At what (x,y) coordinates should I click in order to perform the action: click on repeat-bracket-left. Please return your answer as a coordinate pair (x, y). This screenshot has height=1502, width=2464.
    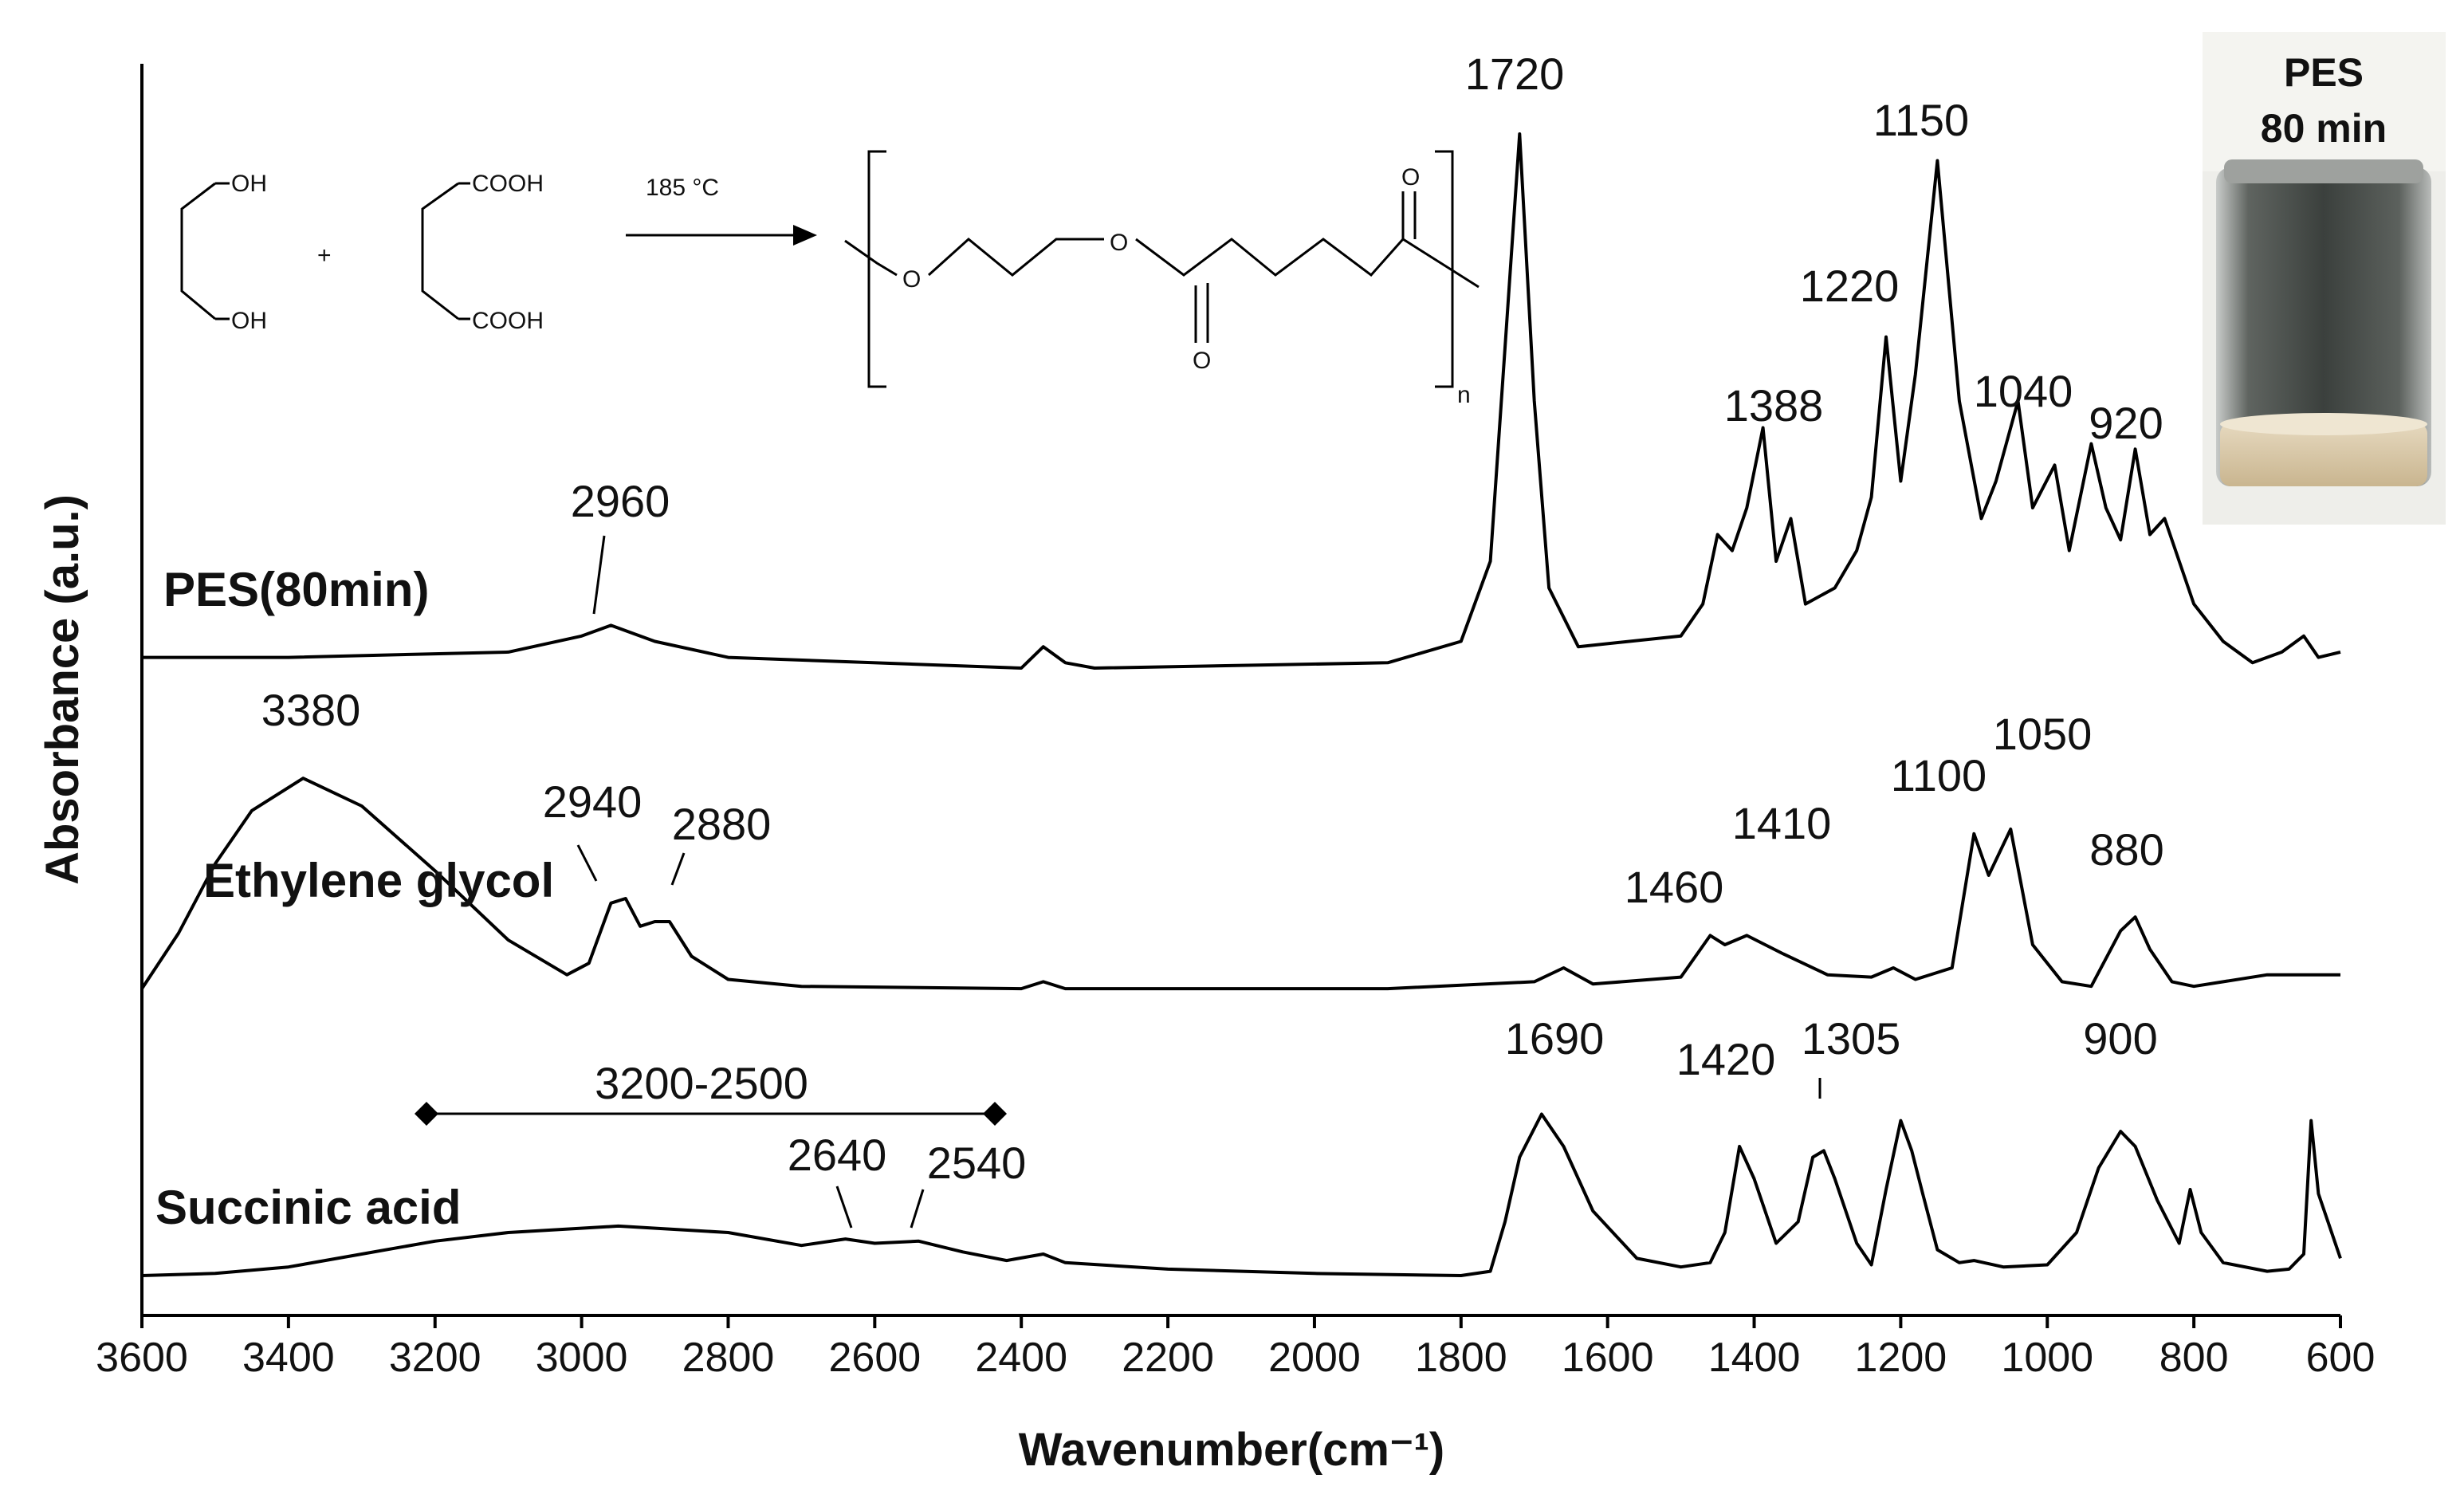
    Looking at the image, I should click on (877, 269).